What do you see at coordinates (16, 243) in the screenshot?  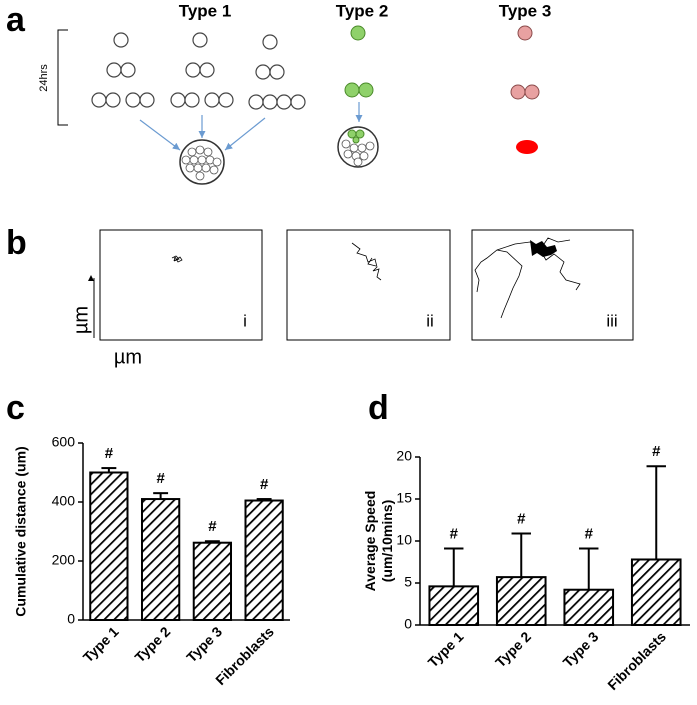 I see `panel-label: b` at bounding box center [16, 243].